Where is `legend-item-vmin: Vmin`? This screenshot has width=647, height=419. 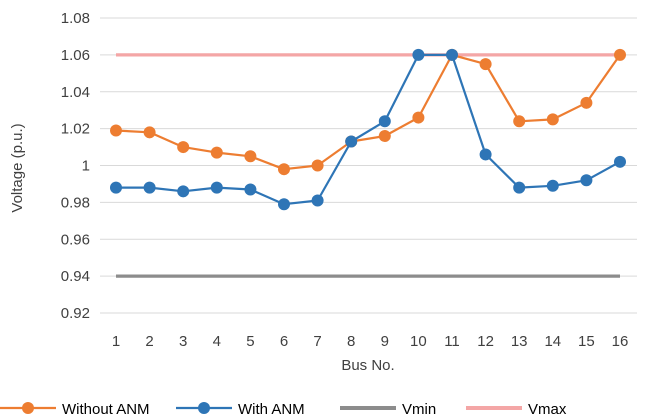
legend-item-vmin: Vmin is located at coordinates (388, 409).